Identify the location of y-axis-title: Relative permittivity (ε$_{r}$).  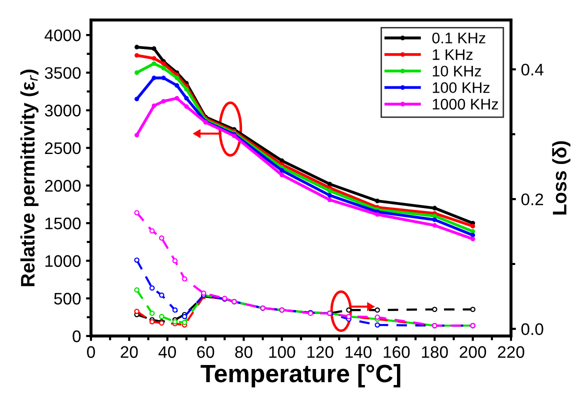
(29, 178).